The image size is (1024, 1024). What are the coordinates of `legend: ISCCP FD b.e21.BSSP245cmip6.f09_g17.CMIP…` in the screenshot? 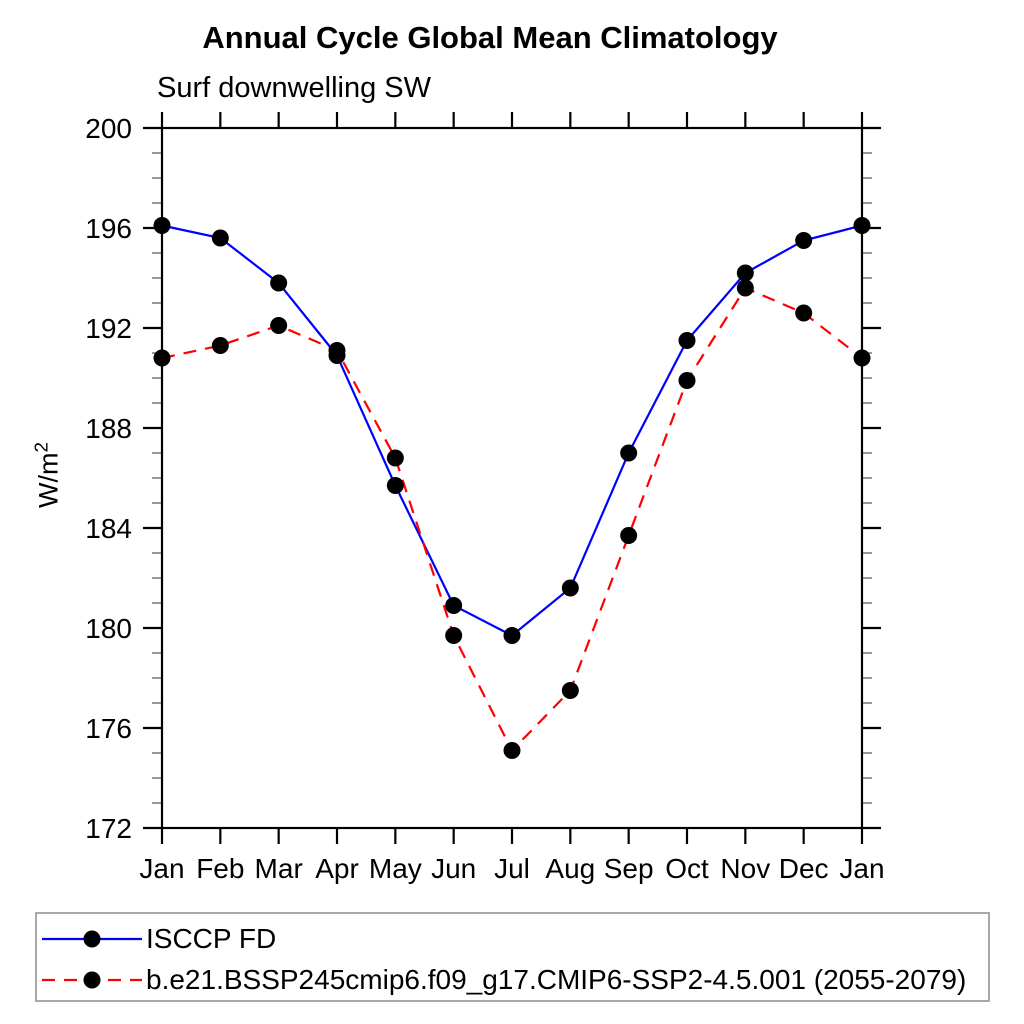 It's located at (512, 957).